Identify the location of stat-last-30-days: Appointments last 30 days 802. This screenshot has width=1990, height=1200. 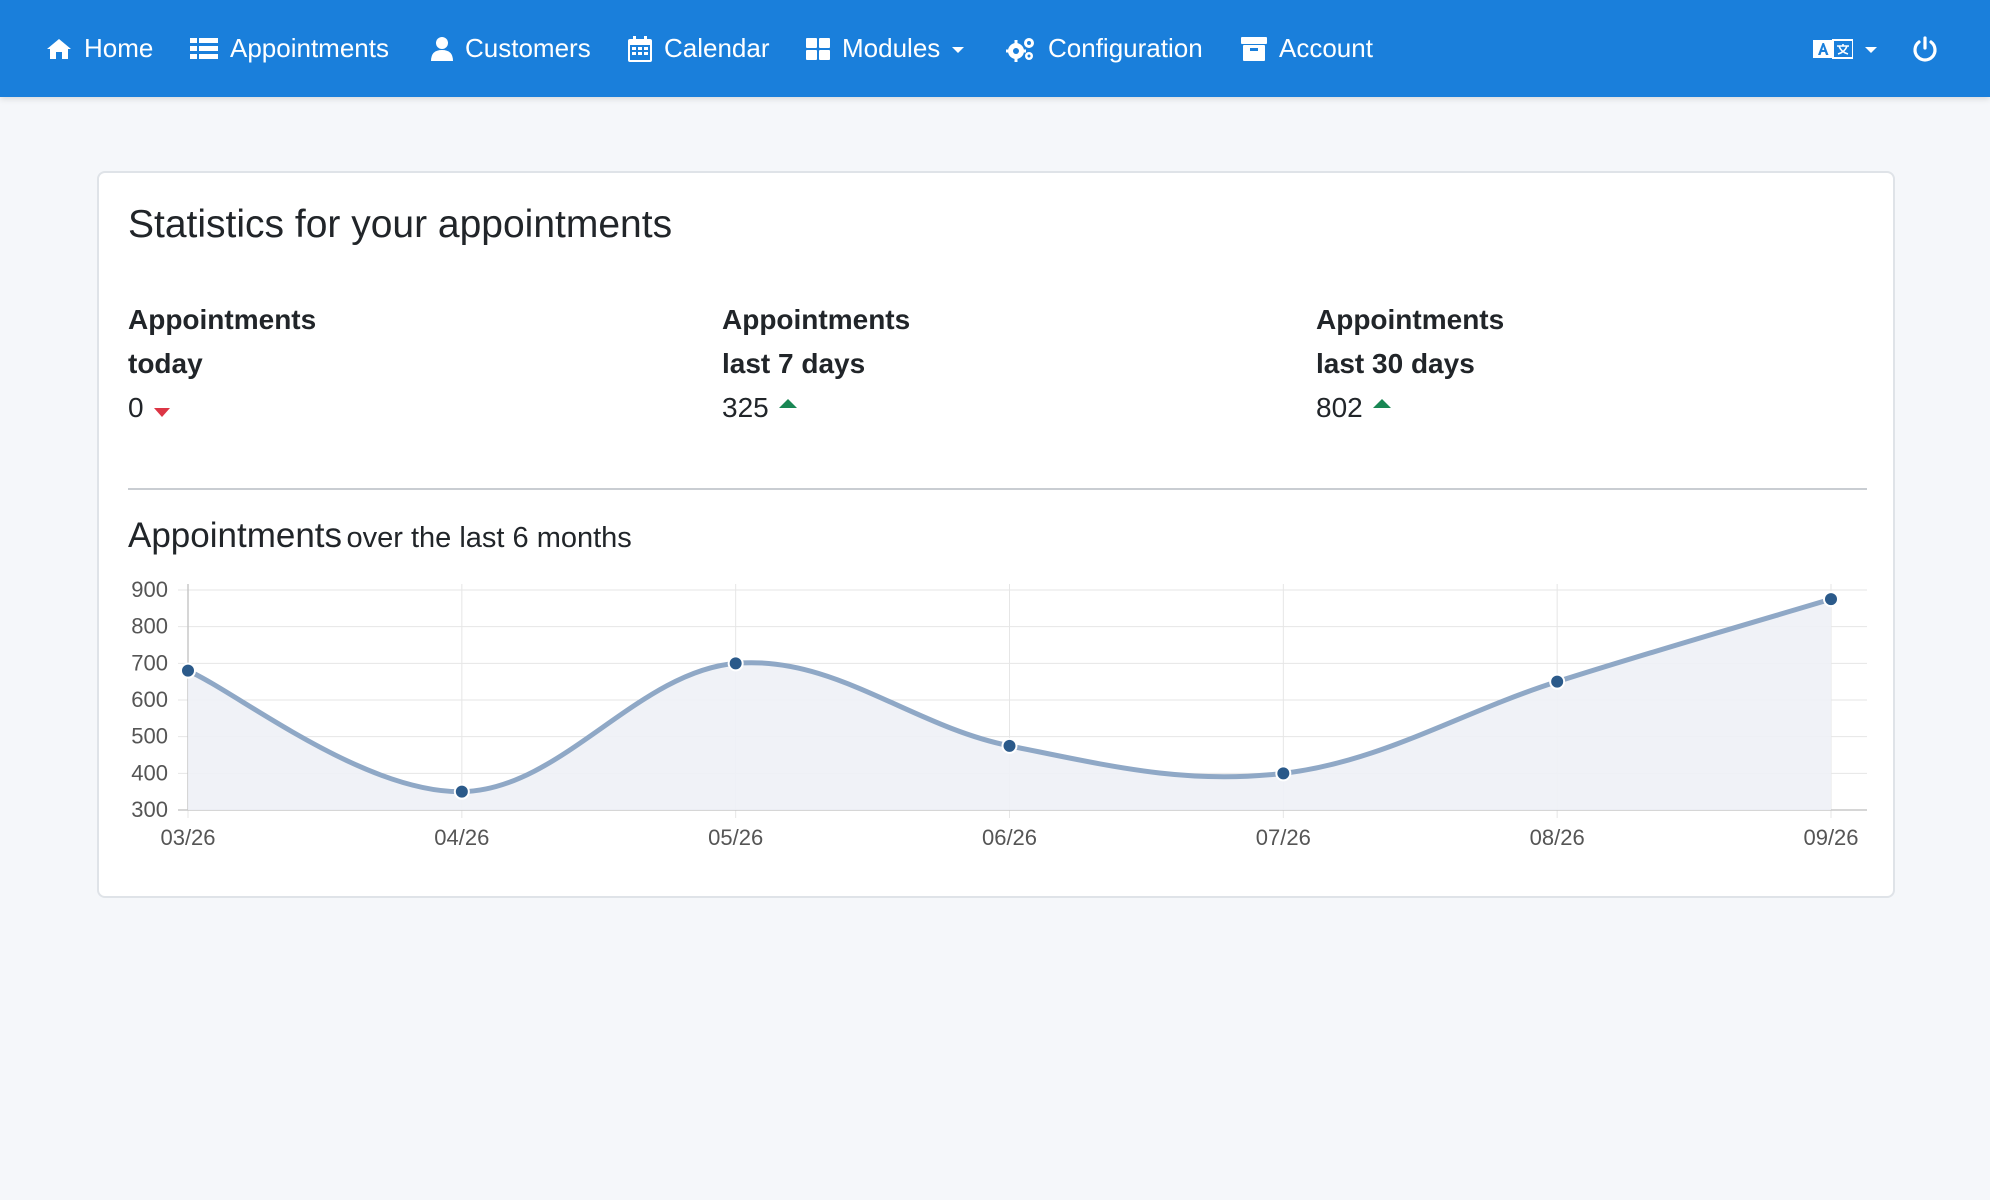
(1596, 364).